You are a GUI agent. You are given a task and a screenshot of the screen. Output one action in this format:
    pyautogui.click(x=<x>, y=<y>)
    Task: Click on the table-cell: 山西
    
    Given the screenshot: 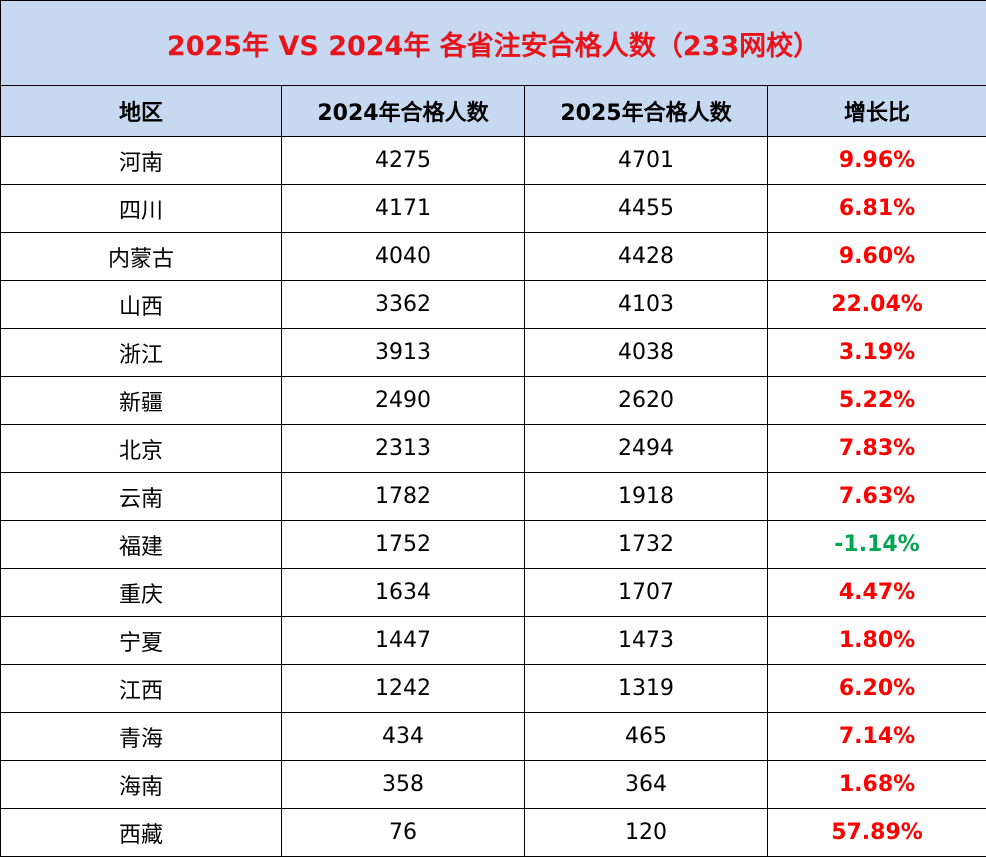 What is the action you would take?
    pyautogui.click(x=141, y=304)
    